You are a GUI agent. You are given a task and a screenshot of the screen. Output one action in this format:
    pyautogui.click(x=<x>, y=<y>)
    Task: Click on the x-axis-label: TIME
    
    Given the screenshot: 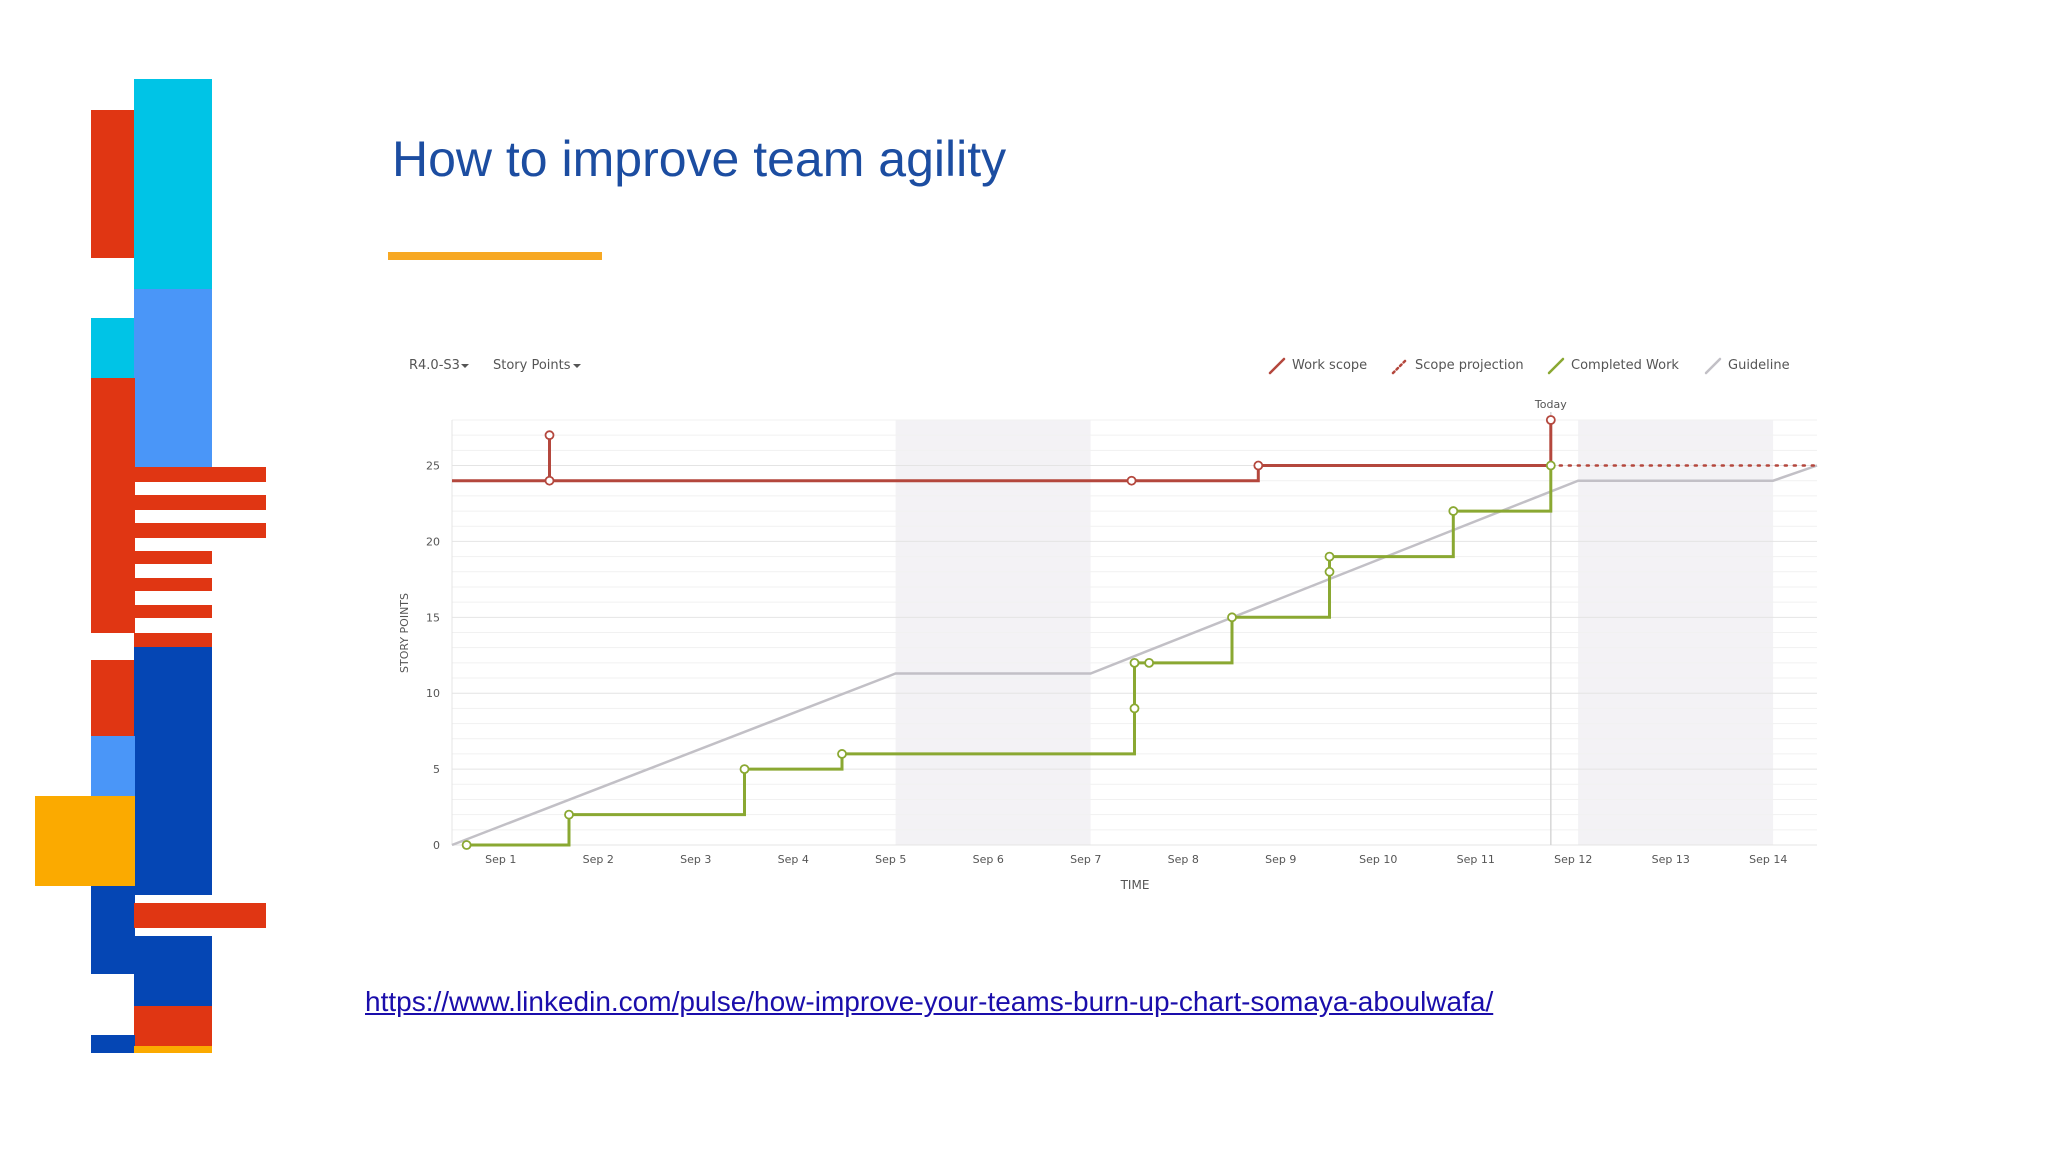 What is the action you would take?
    pyautogui.click(x=1135, y=885)
    